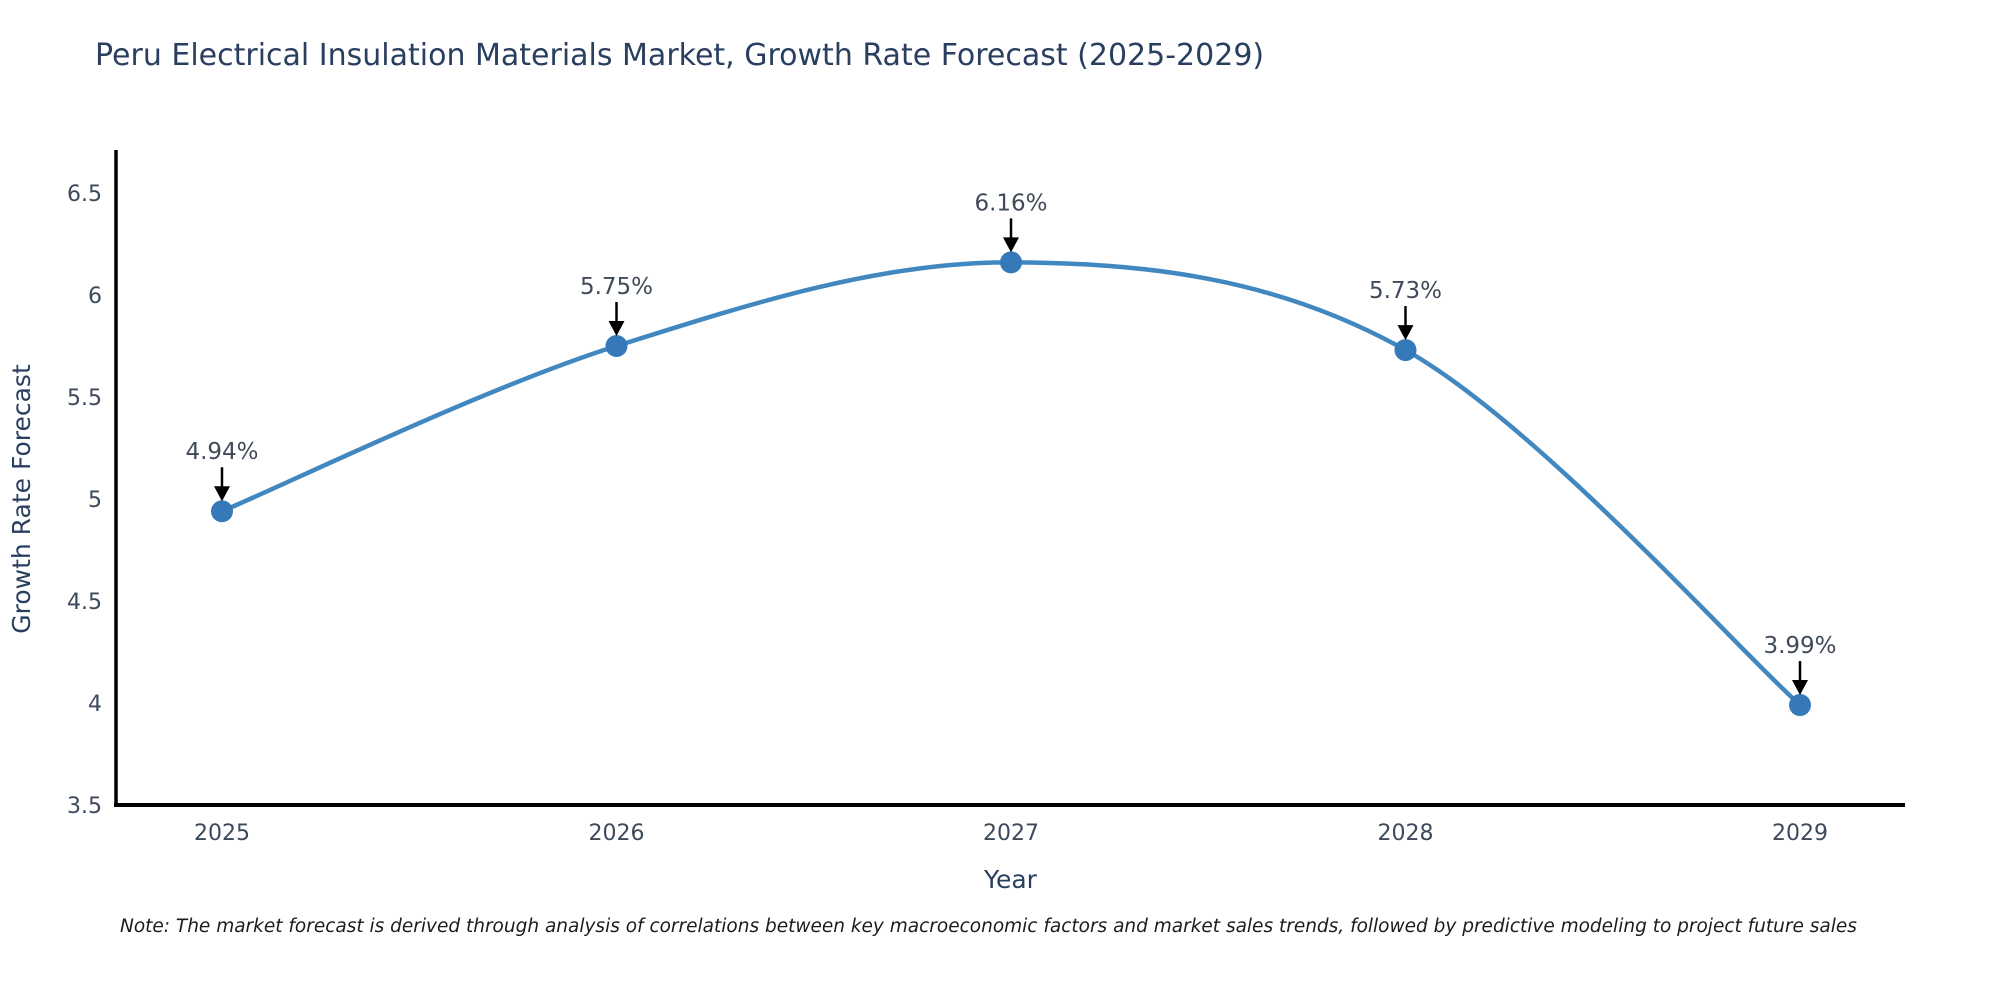 The width and height of the screenshot is (2000, 1000). I want to click on x-tick-label: 2029, so click(1800, 833).